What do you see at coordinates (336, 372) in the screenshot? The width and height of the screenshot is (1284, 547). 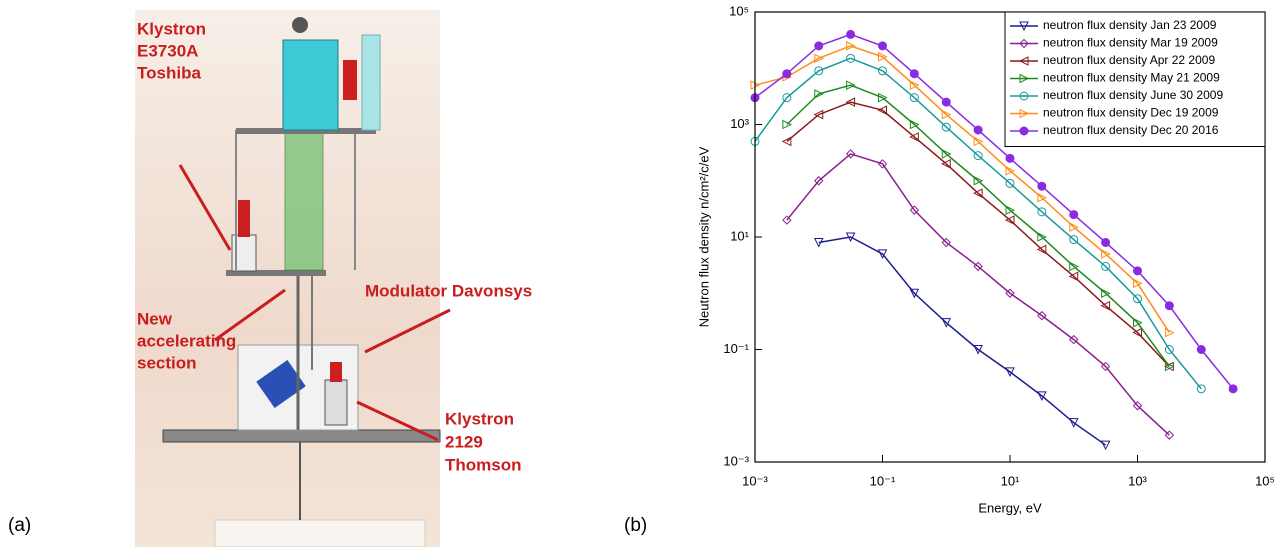 I see `klystron-2129-top` at bounding box center [336, 372].